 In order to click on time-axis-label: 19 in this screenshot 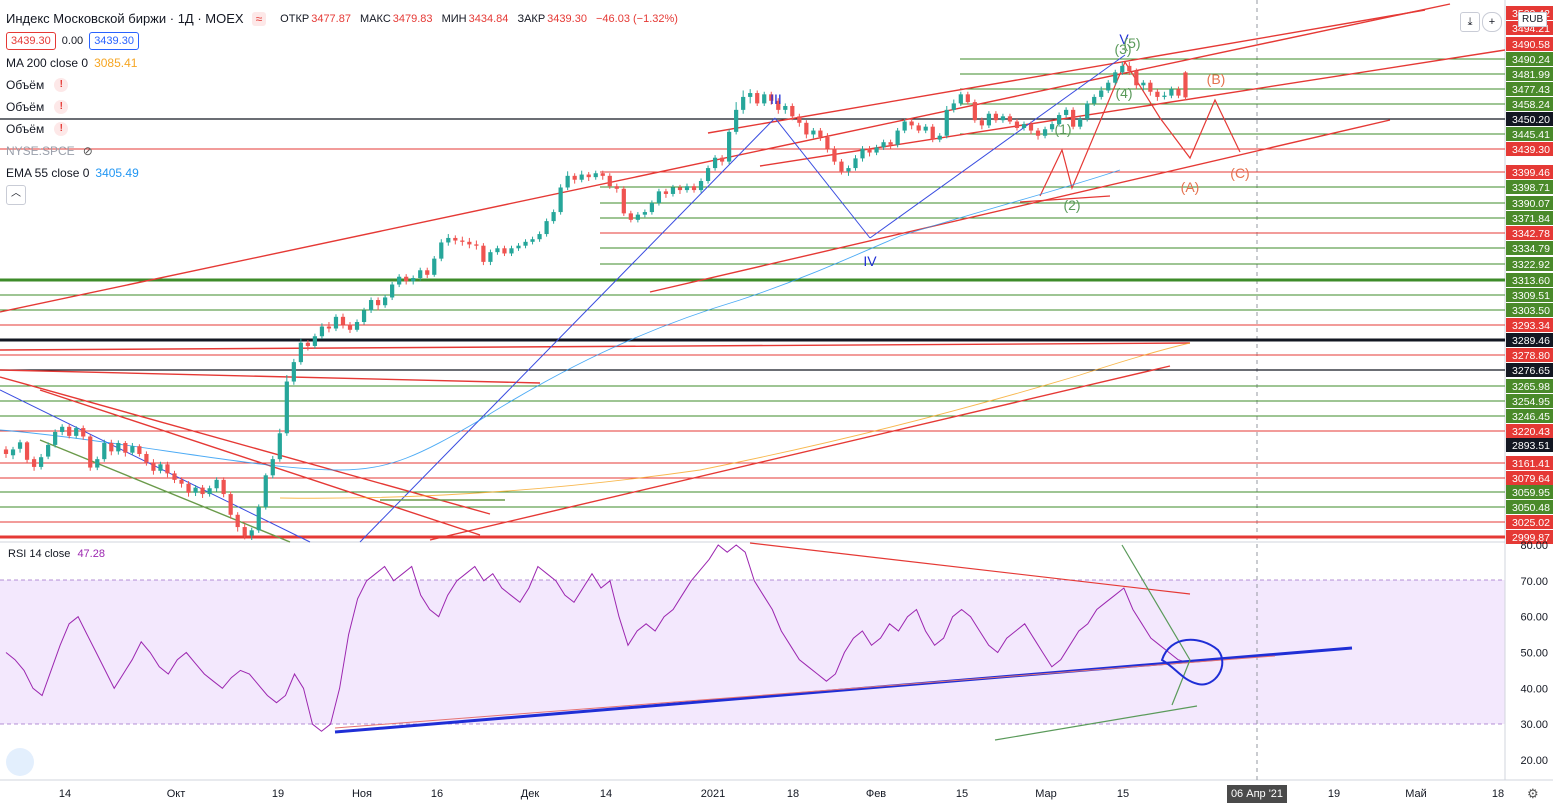, I will do `click(278, 794)`.